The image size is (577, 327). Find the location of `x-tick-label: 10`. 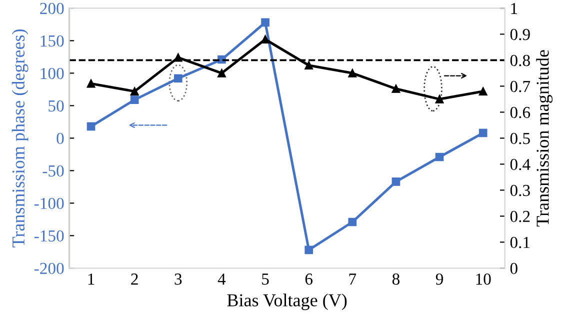

x-tick-label: 10 is located at coordinates (483, 279).